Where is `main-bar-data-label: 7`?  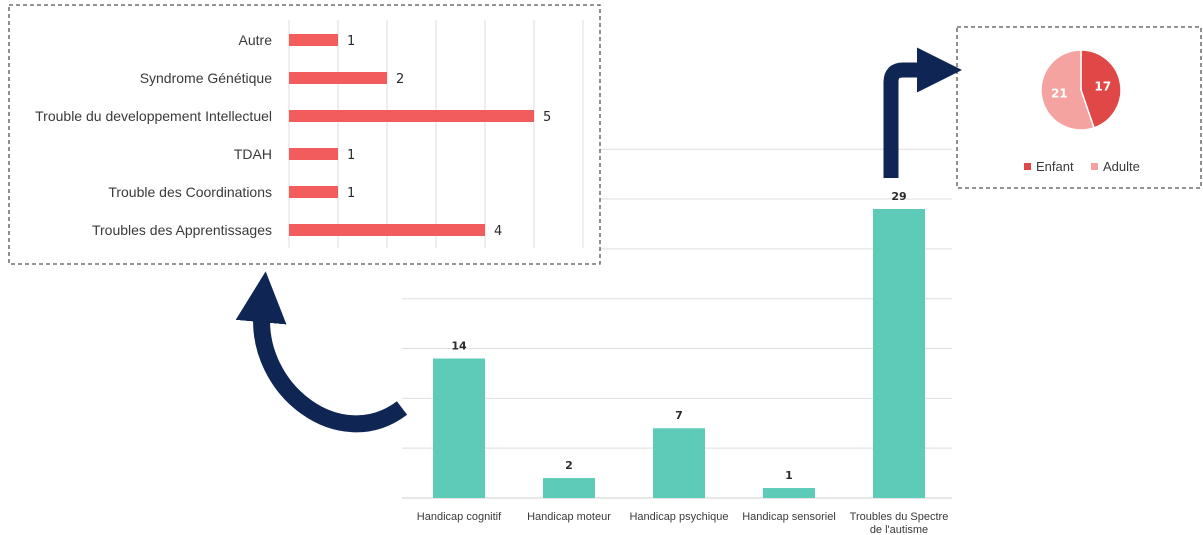
main-bar-data-label: 7 is located at coordinates (679, 415).